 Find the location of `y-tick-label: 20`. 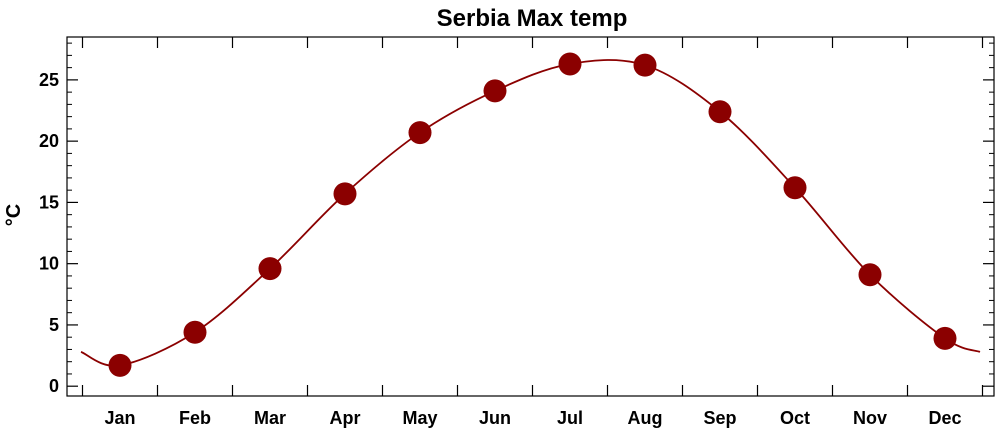

y-tick-label: 20 is located at coordinates (49, 141).